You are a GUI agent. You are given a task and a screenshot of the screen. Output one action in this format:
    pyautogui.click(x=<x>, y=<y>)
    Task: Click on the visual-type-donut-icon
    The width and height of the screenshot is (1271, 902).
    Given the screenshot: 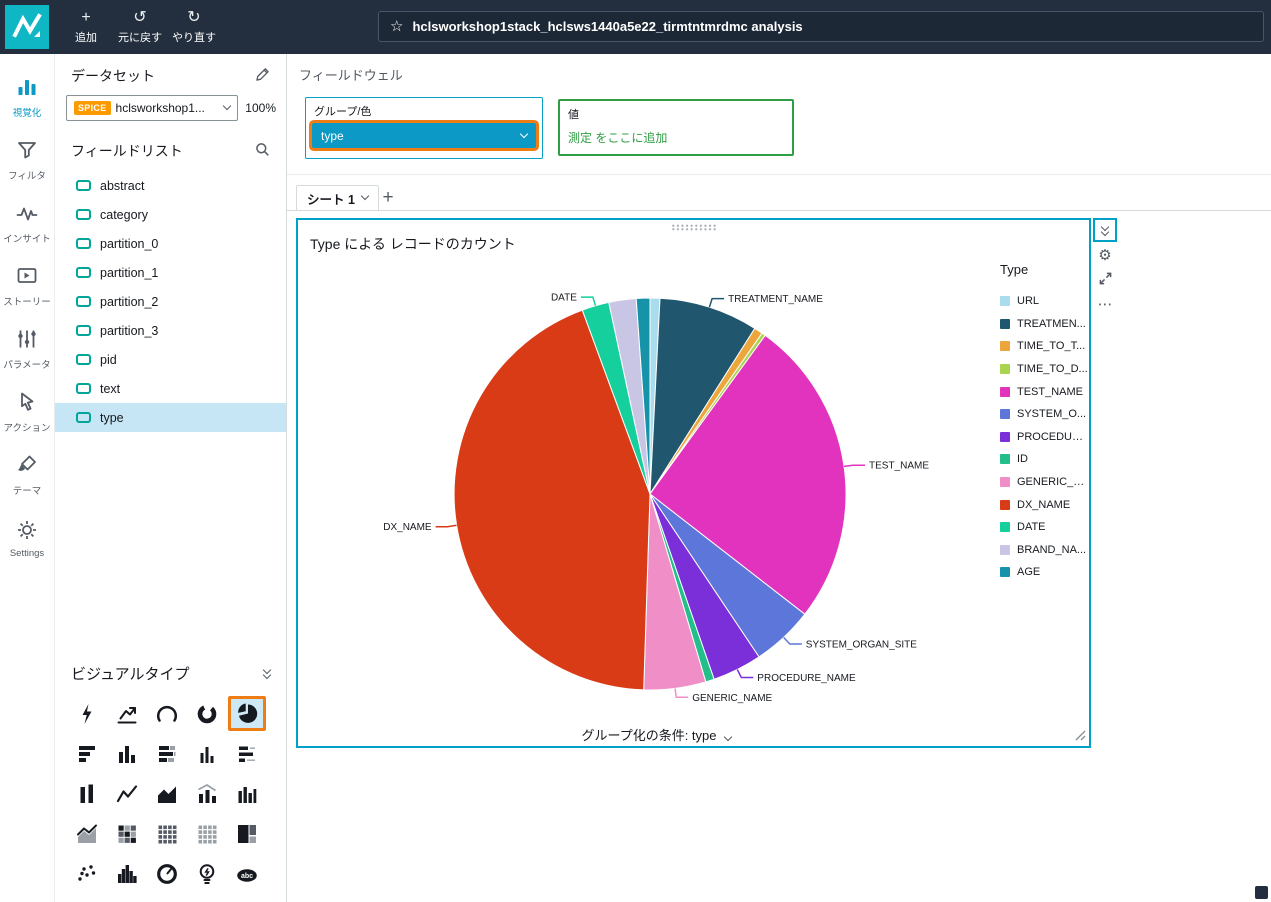 What is the action you would take?
    pyautogui.click(x=207, y=713)
    